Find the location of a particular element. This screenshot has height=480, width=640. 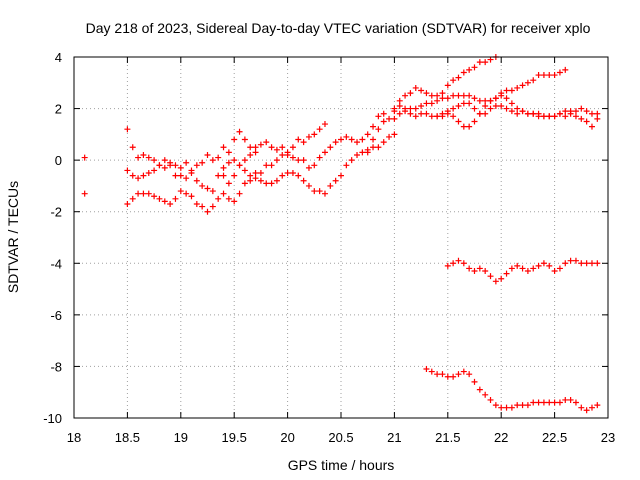

x-tick-label: 23 is located at coordinates (608, 437).